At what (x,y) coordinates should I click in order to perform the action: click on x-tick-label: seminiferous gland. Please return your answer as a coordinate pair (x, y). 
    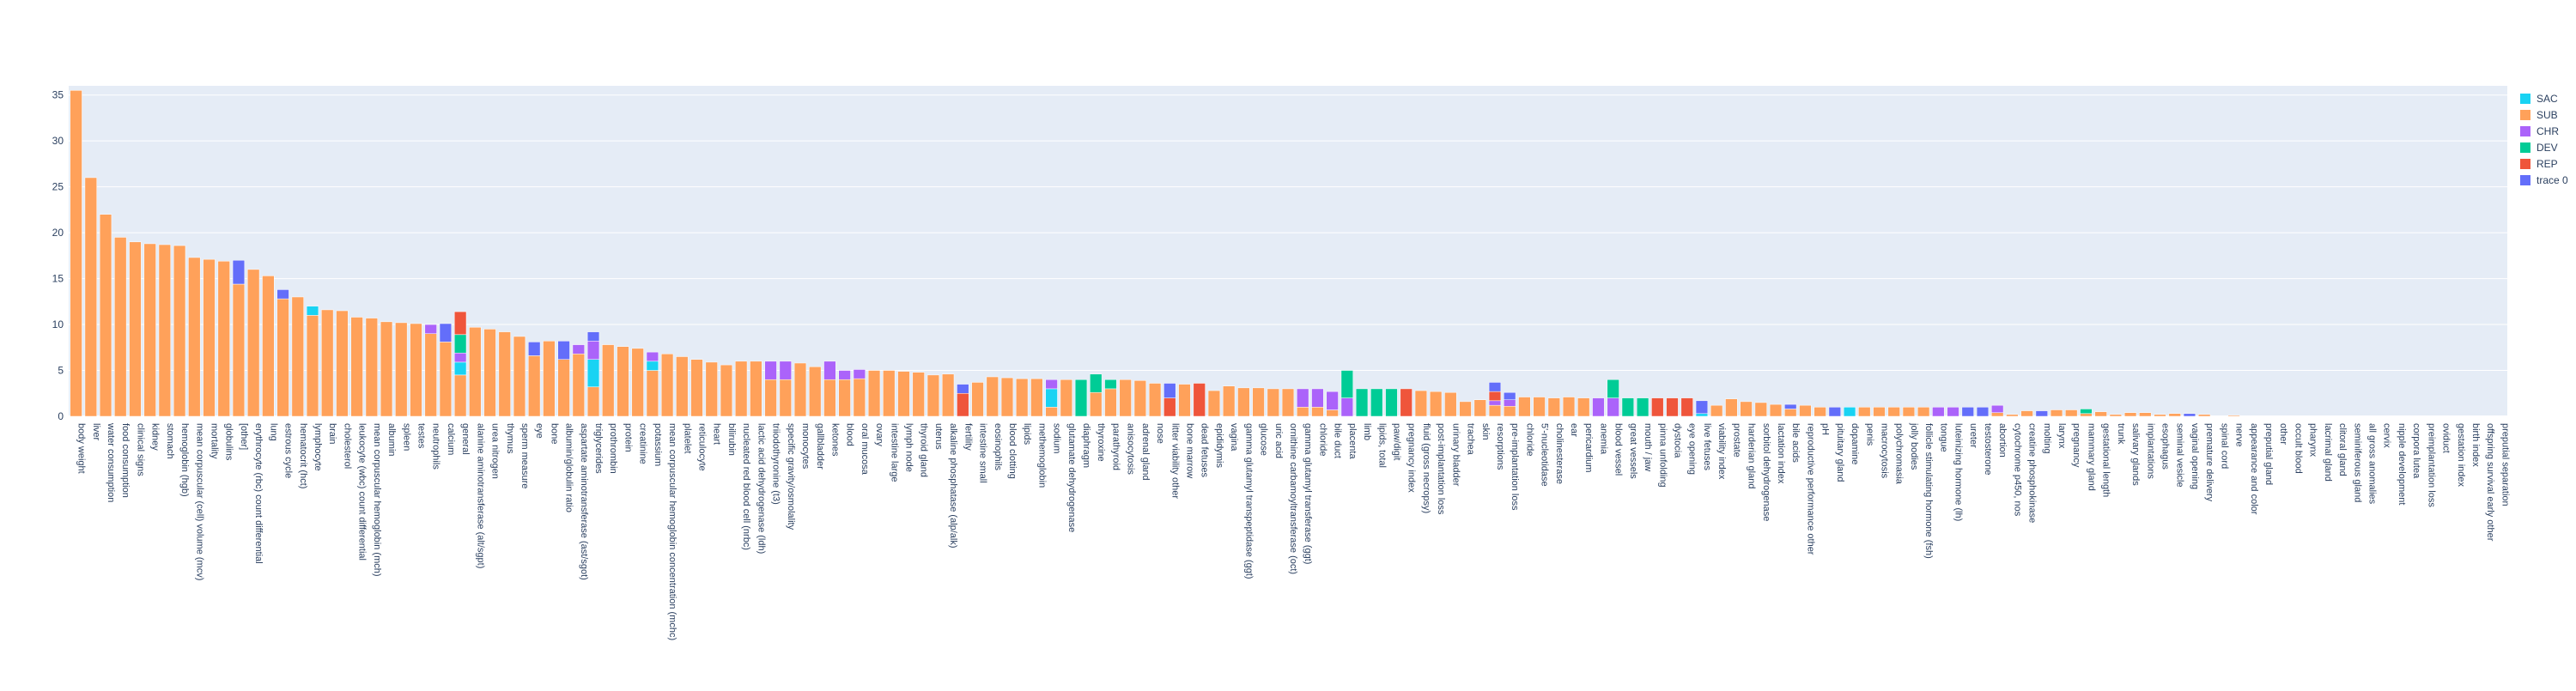
    Looking at the image, I should click on (2357, 462).